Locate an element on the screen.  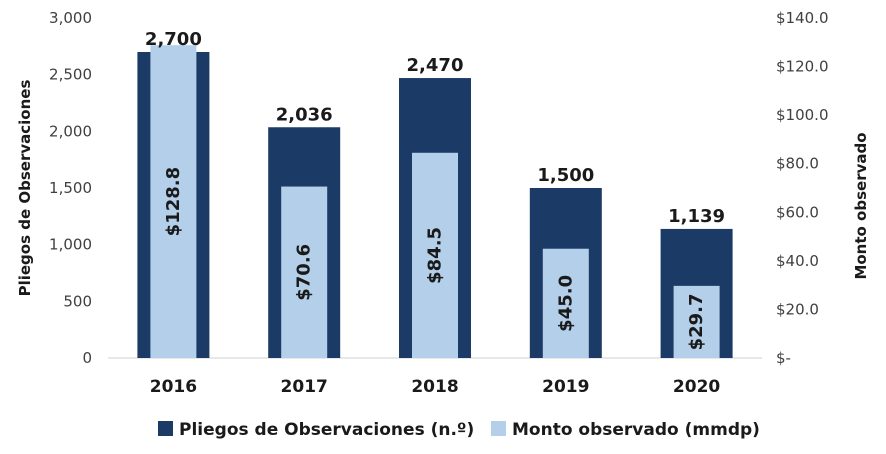
data-label-monto-2018: $84.5 is located at coordinates (435, 255).